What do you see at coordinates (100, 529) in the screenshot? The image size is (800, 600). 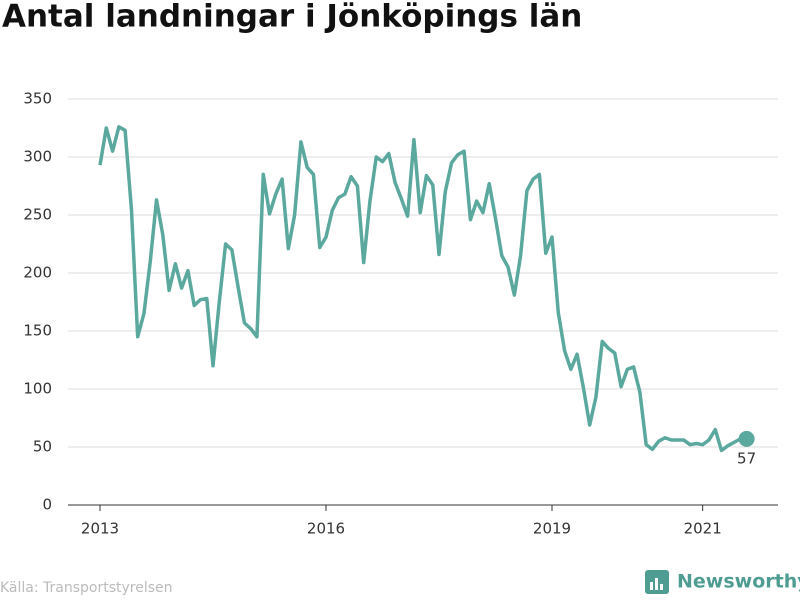 I see `x-tick-label: 2013` at bounding box center [100, 529].